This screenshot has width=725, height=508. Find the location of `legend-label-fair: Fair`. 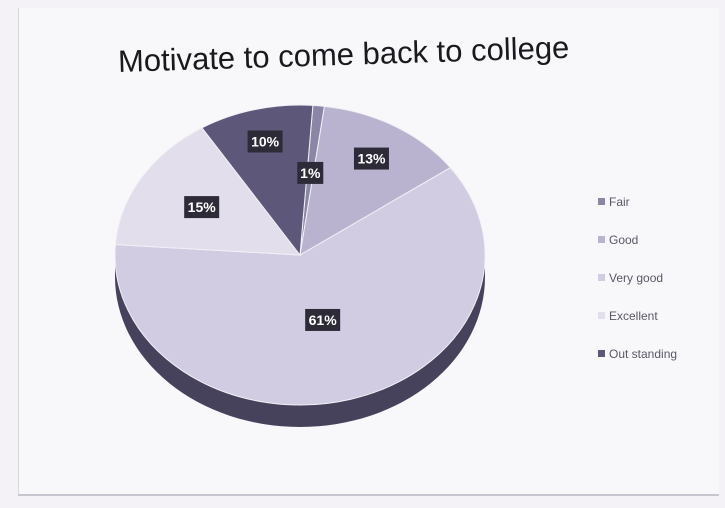

legend-label-fair: Fair is located at coordinates (619, 201).